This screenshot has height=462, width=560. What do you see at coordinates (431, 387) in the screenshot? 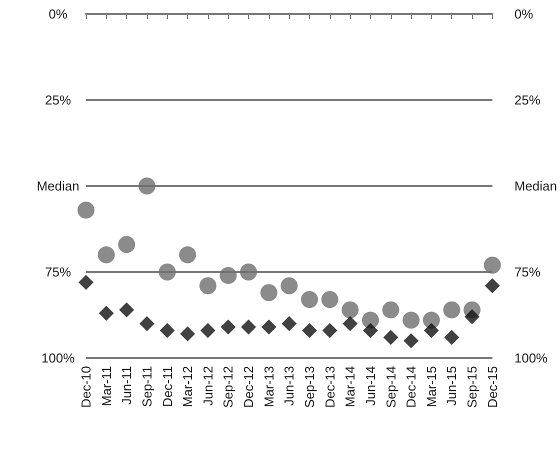
I see `x-tick-label: Mar-15` at bounding box center [431, 387].